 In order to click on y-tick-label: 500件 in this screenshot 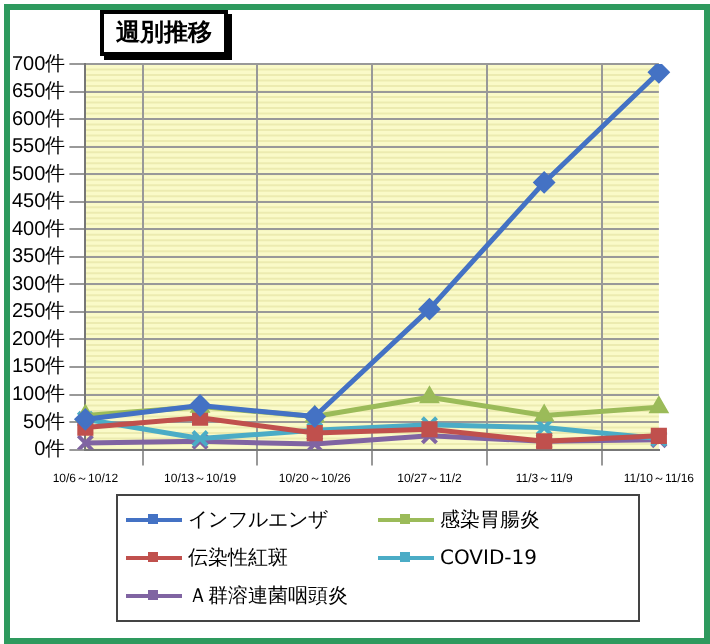, I will do `click(38, 174)`.